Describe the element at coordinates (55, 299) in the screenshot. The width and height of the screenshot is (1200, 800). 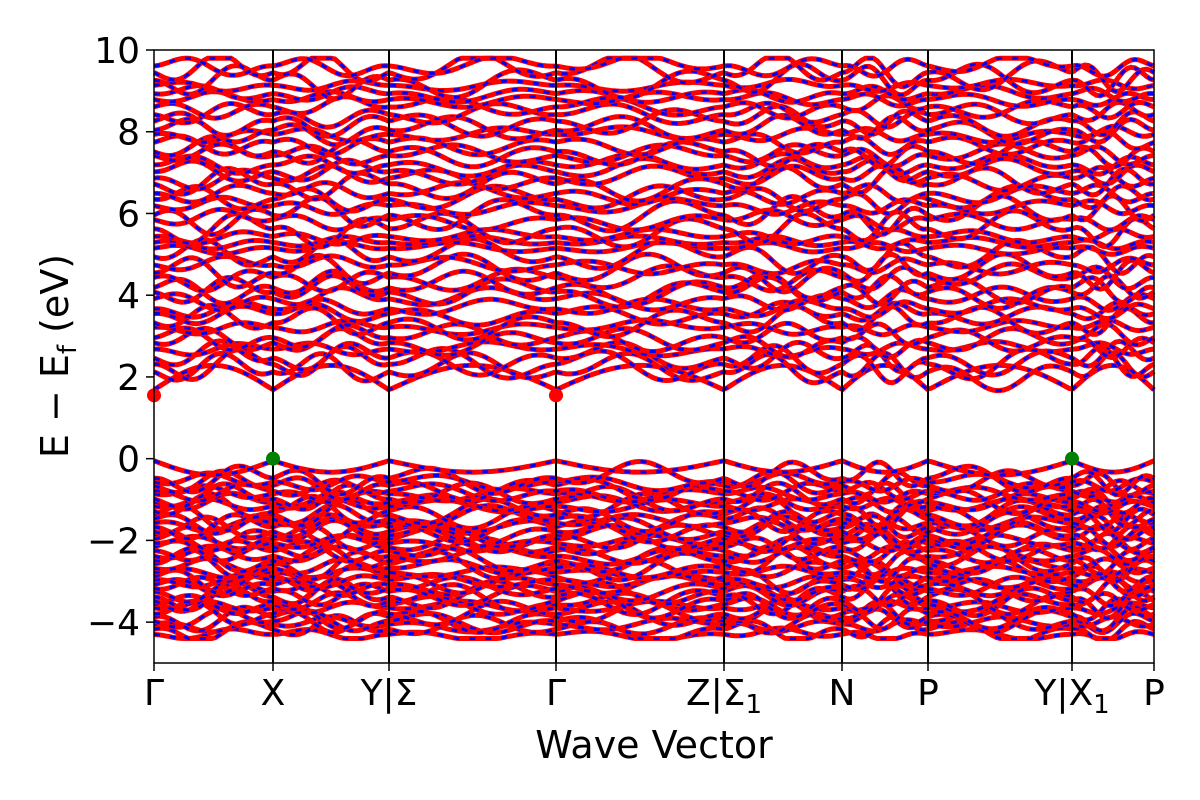
I see `y-axis-label-unit: (eV)` at that location.